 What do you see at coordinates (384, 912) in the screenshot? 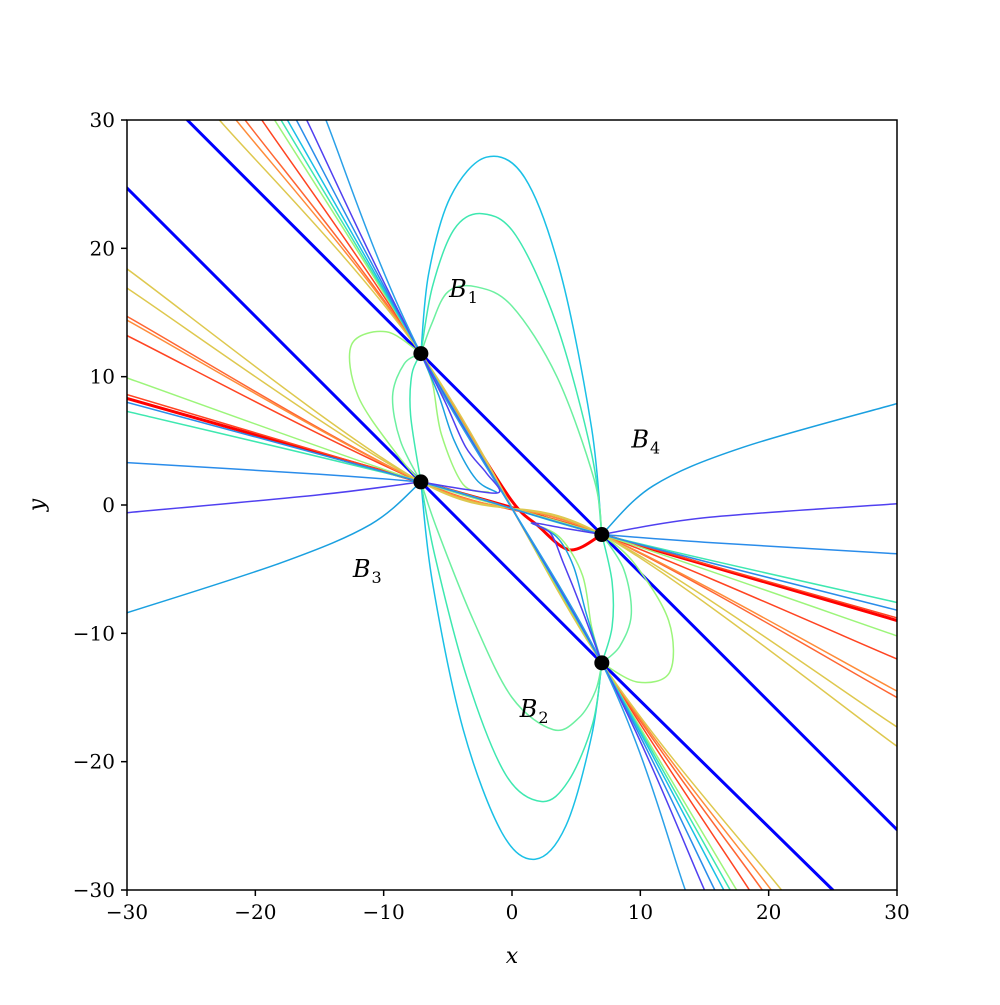
I see `x-tick-label: −10` at bounding box center [384, 912].